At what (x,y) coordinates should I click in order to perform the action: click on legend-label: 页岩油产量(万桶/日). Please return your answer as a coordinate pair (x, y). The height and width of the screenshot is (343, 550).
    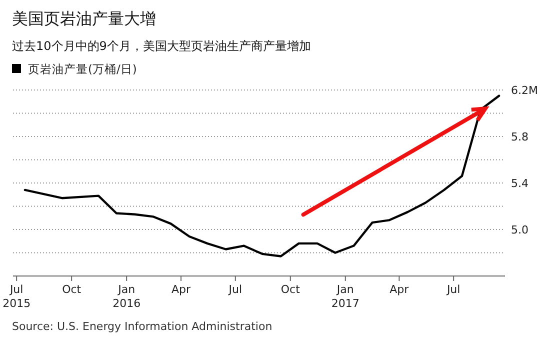
    Looking at the image, I should click on (82, 69).